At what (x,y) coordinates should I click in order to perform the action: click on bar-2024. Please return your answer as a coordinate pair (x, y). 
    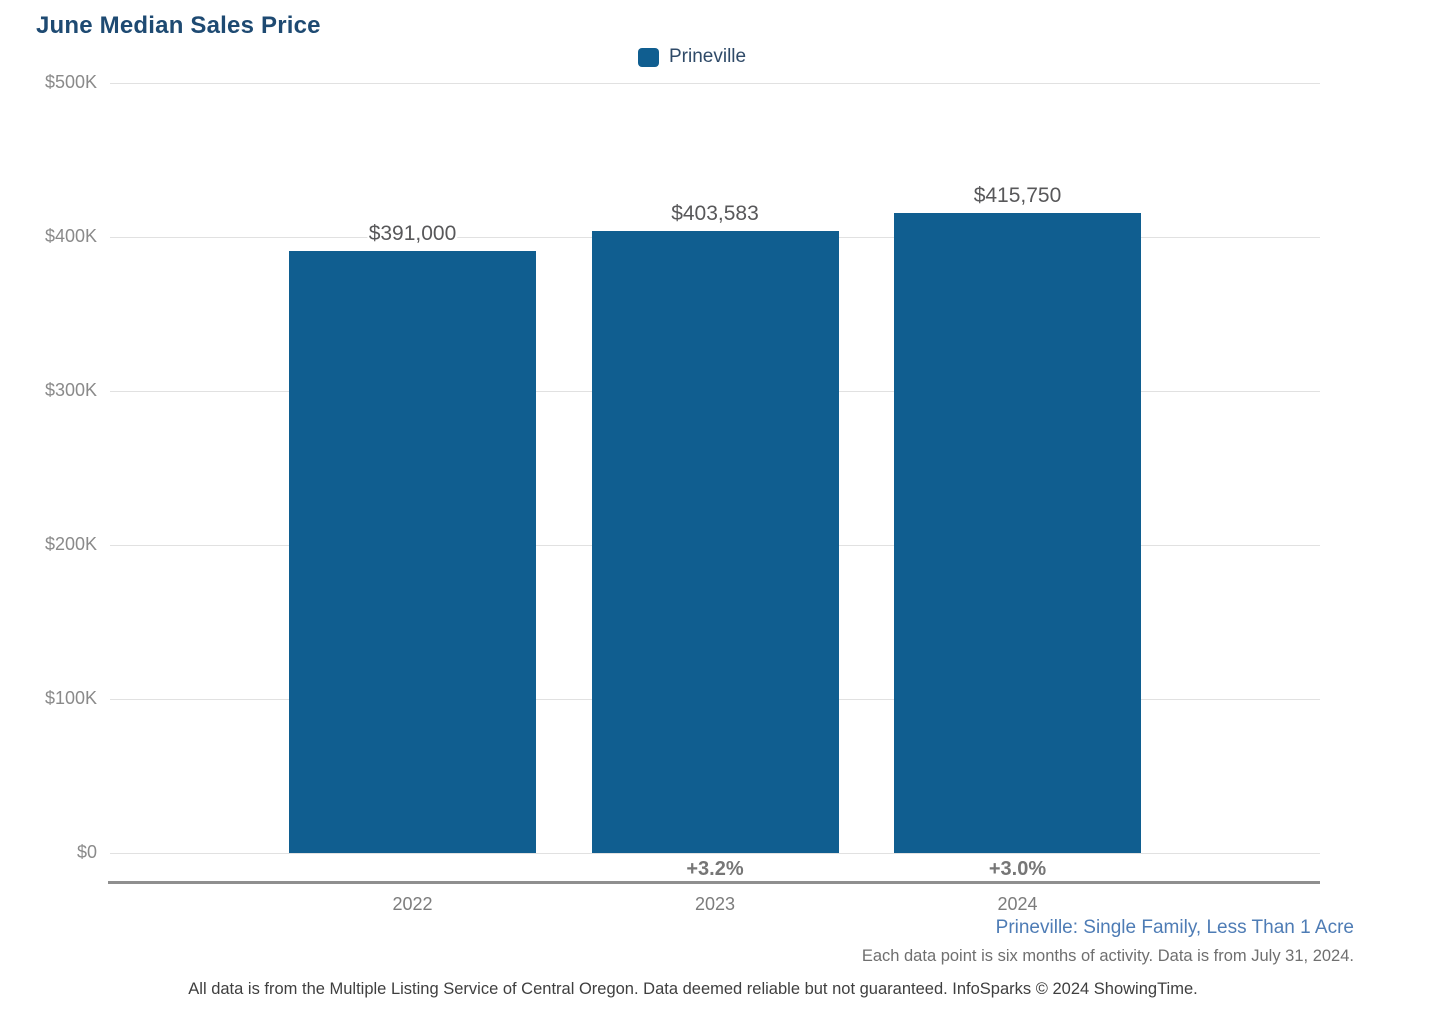
    Looking at the image, I should click on (1017, 532).